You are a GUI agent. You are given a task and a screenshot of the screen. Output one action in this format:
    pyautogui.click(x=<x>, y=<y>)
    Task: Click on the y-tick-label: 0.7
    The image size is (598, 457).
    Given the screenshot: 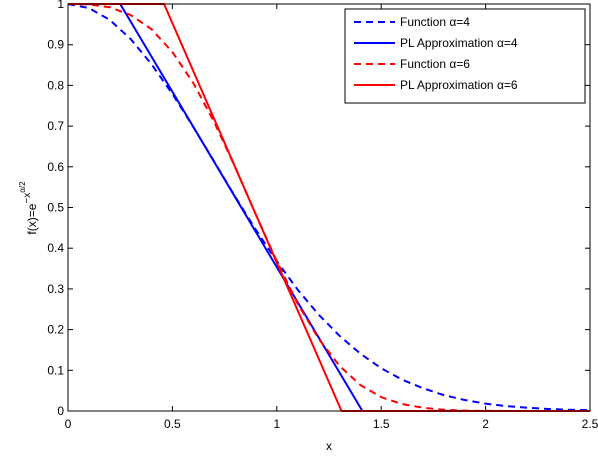 What is the action you would take?
    pyautogui.click(x=55, y=126)
    